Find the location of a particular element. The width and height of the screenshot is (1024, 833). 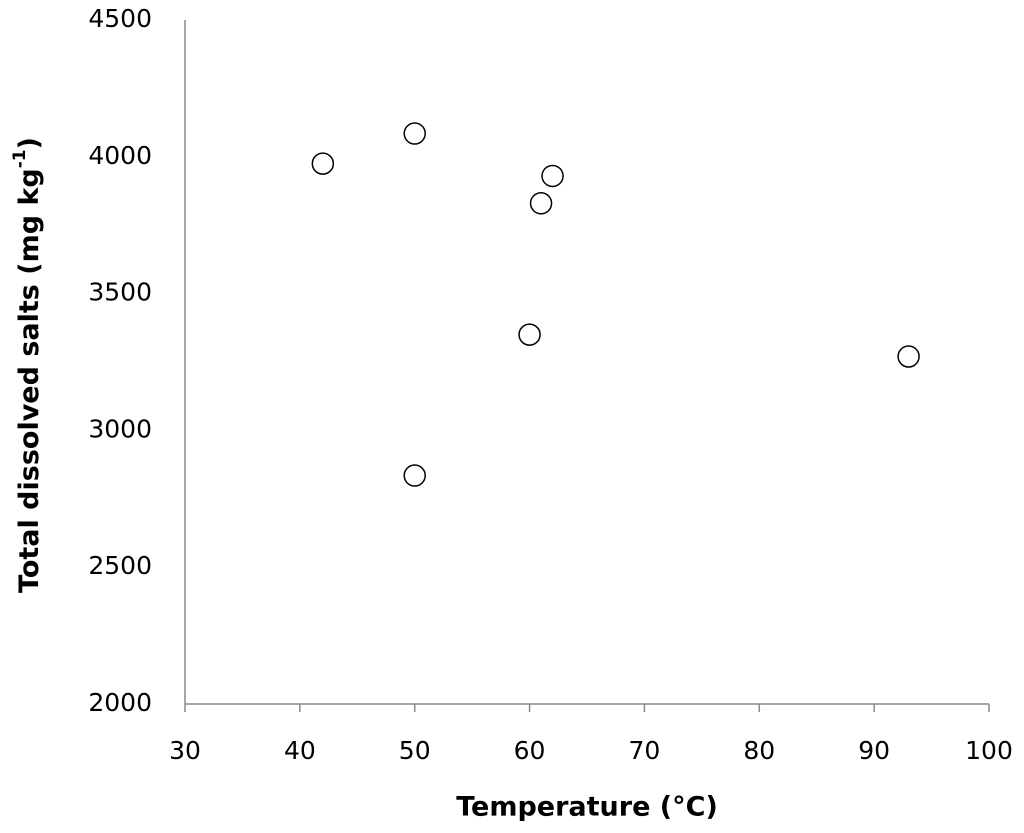

y-tick-label: 3500 is located at coordinates (120, 292).